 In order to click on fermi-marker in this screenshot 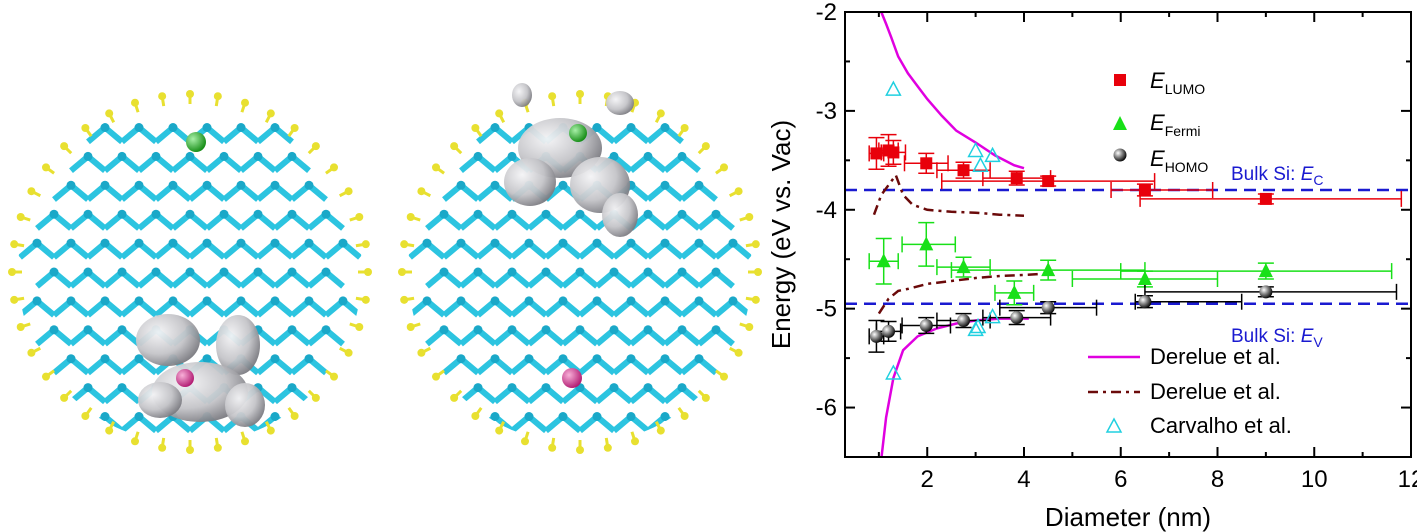, I will do `click(1265, 270)`.